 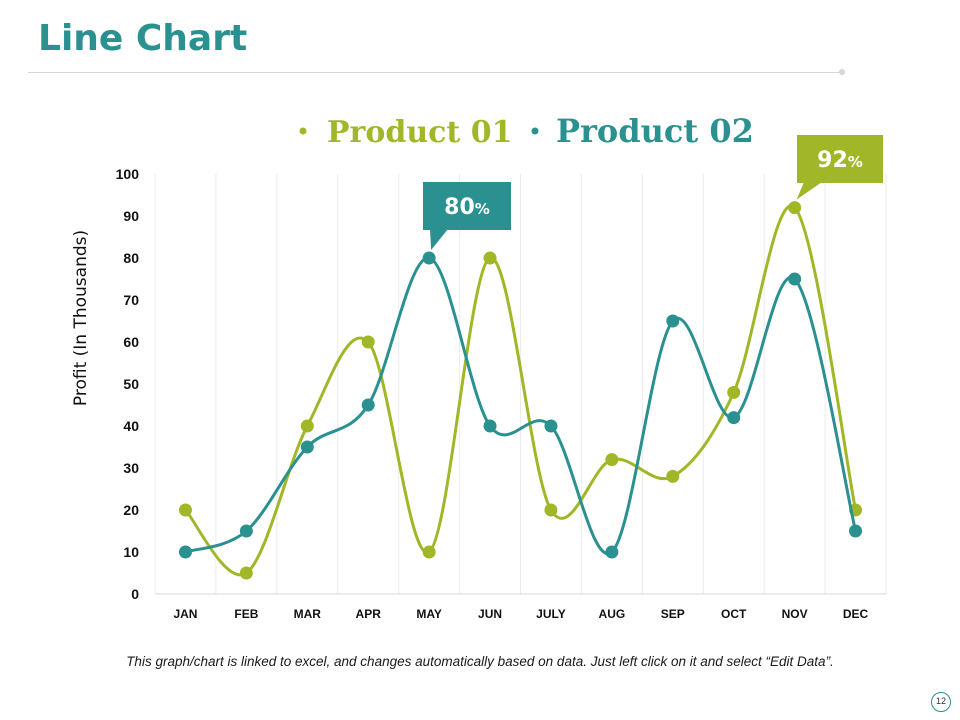 What do you see at coordinates (369, 614) in the screenshot?
I see `x-tick-label: APR` at bounding box center [369, 614].